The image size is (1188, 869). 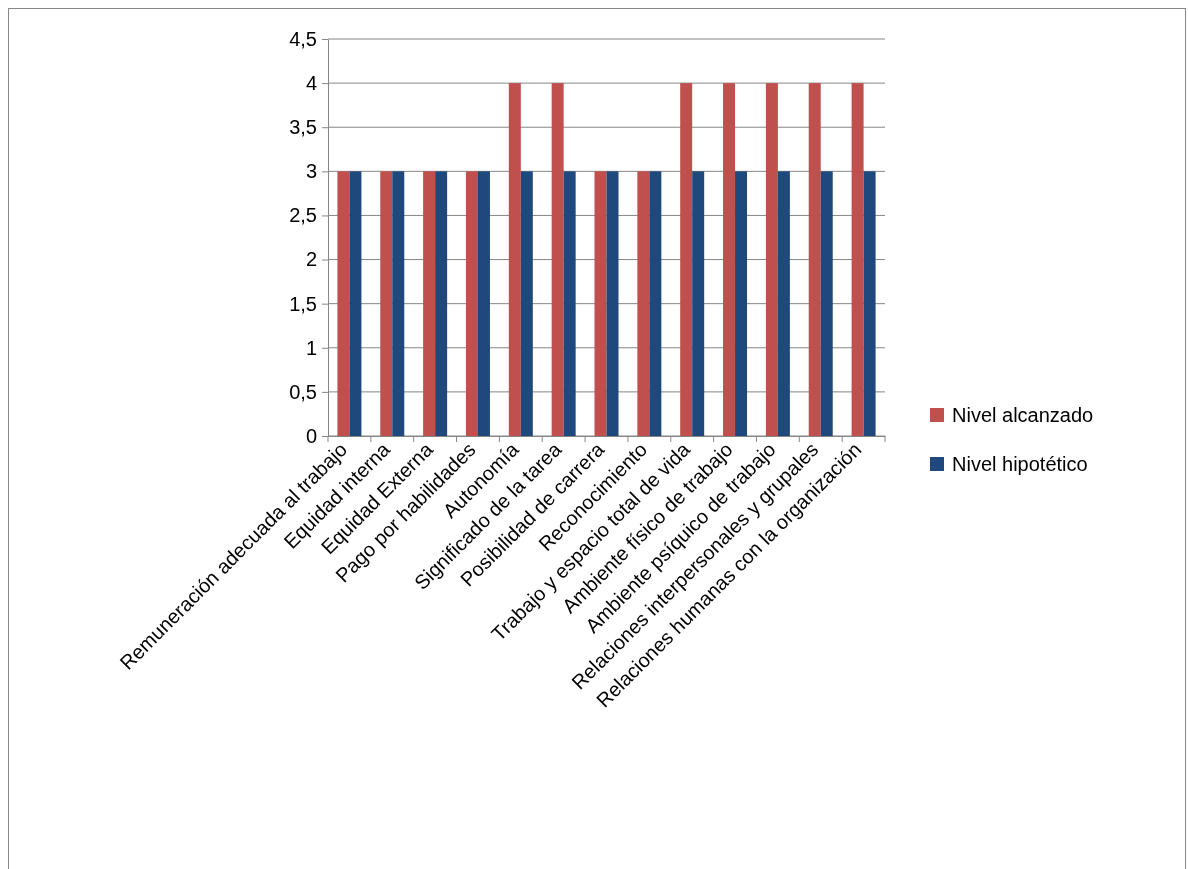 I want to click on y-tick-label: 2,5, so click(x=303, y=215).